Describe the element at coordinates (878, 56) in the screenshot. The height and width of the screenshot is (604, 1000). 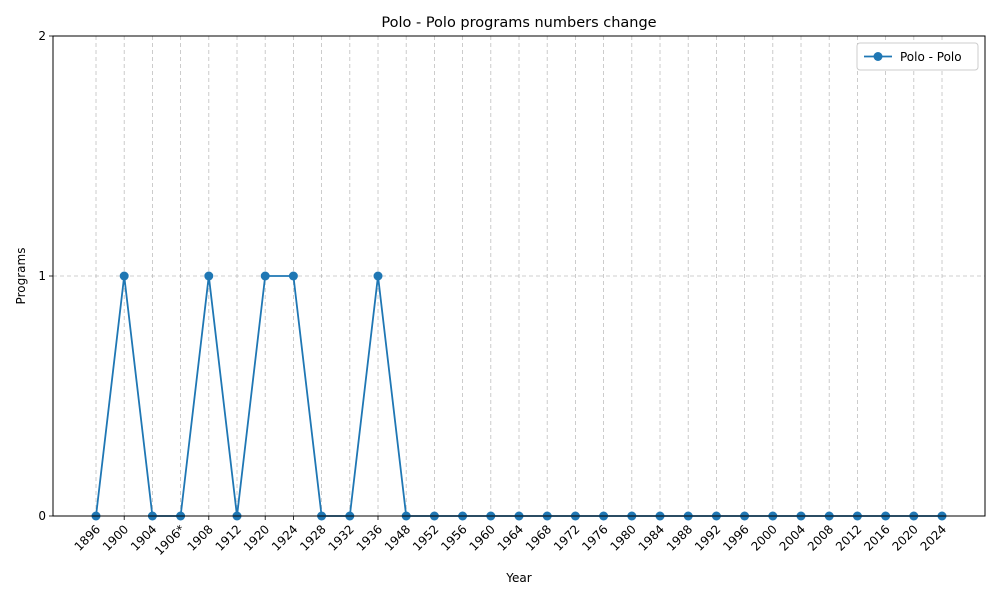
I see `legend-marker-swatch` at that location.